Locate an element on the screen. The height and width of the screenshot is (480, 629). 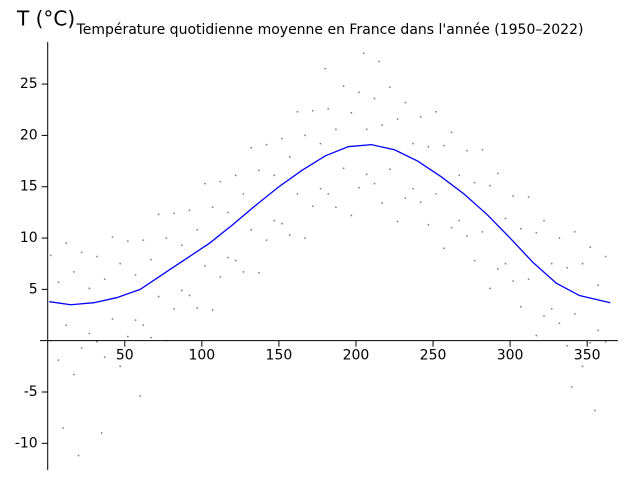
y-tick-label: 5 is located at coordinates (33, 289).